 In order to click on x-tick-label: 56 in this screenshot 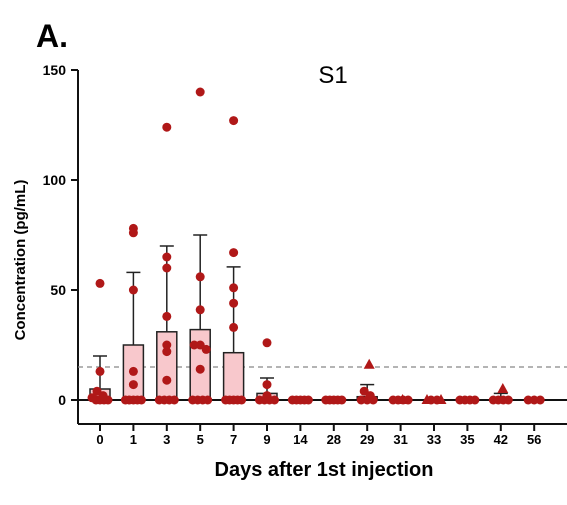, I will do `click(534, 439)`.